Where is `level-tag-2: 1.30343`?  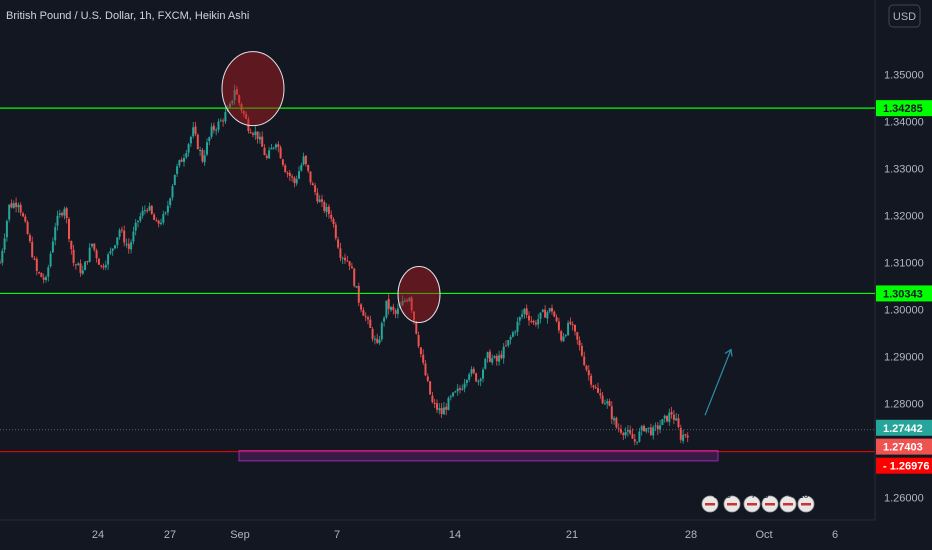 level-tag-2: 1.30343 is located at coordinates (904, 293).